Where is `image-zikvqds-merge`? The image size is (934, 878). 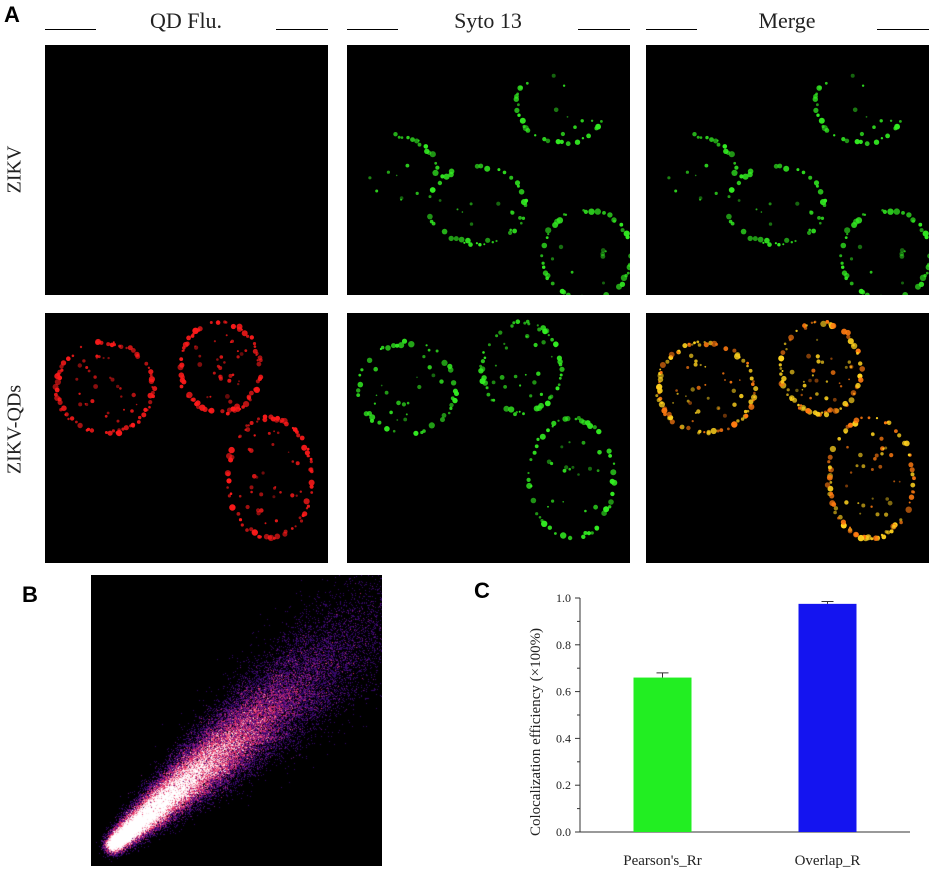
image-zikvqds-merge is located at coordinates (787, 438).